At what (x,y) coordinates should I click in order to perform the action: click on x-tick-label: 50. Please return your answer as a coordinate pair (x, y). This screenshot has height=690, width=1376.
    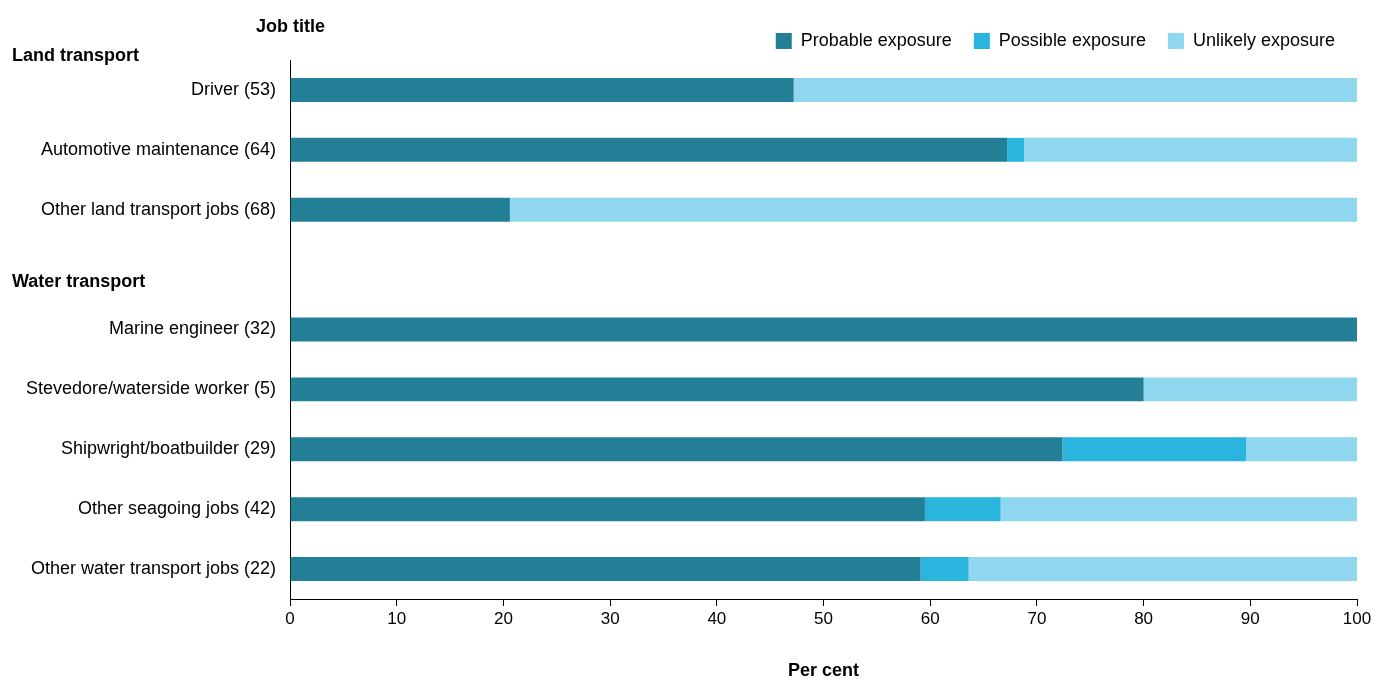
    Looking at the image, I should click on (824, 618).